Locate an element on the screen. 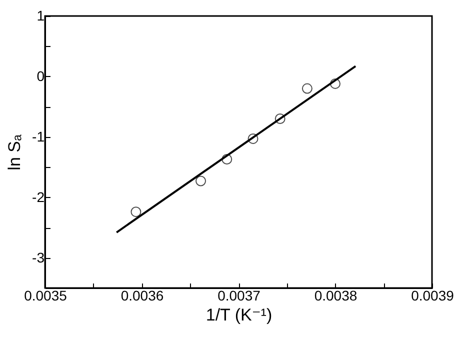  x-tick-label: 0.0036 is located at coordinates (142, 296).